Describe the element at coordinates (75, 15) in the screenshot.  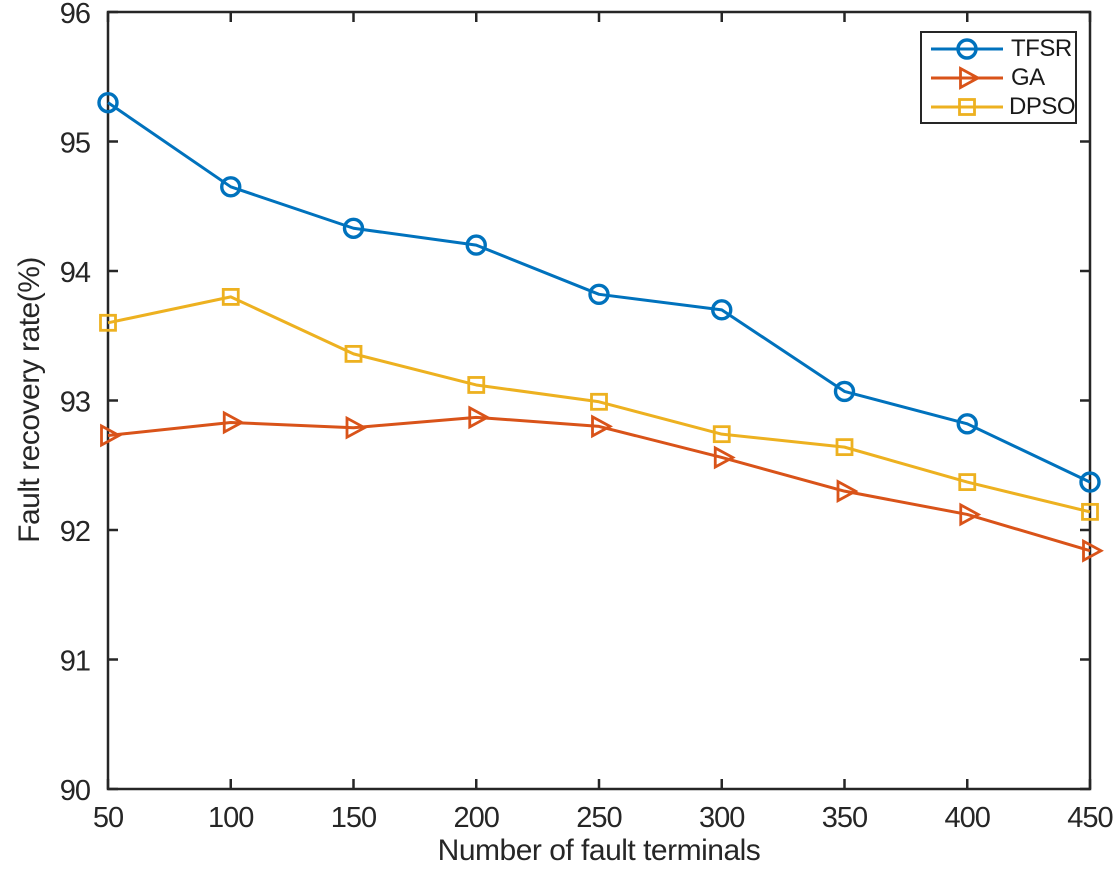
I see `y-tick-label: 96` at that location.